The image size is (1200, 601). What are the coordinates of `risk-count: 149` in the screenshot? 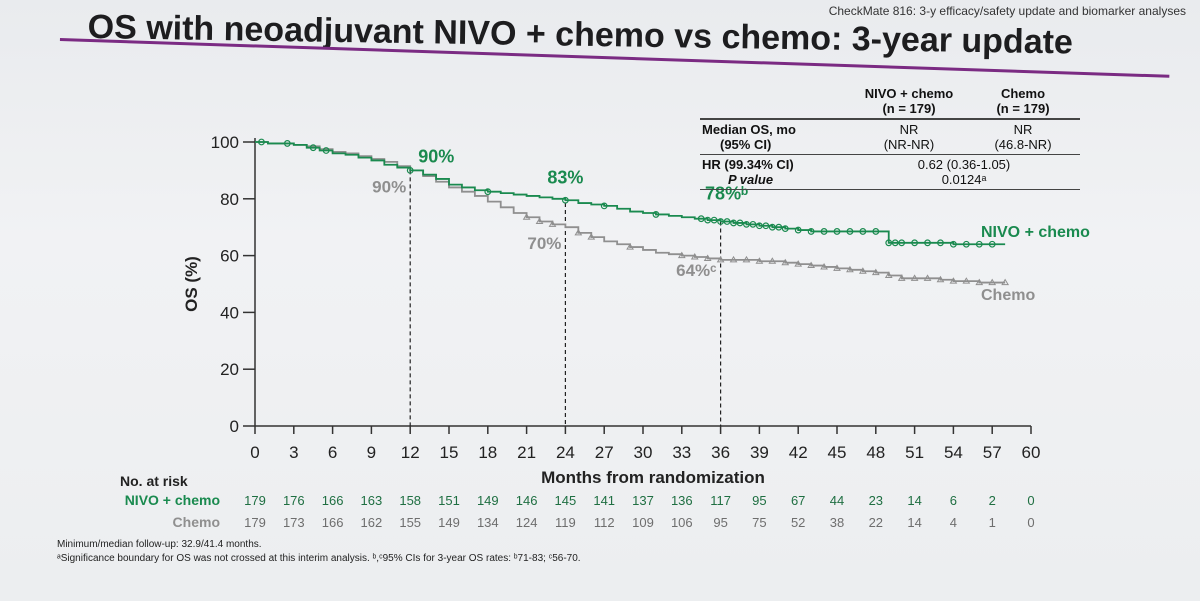 It's located at (488, 500).